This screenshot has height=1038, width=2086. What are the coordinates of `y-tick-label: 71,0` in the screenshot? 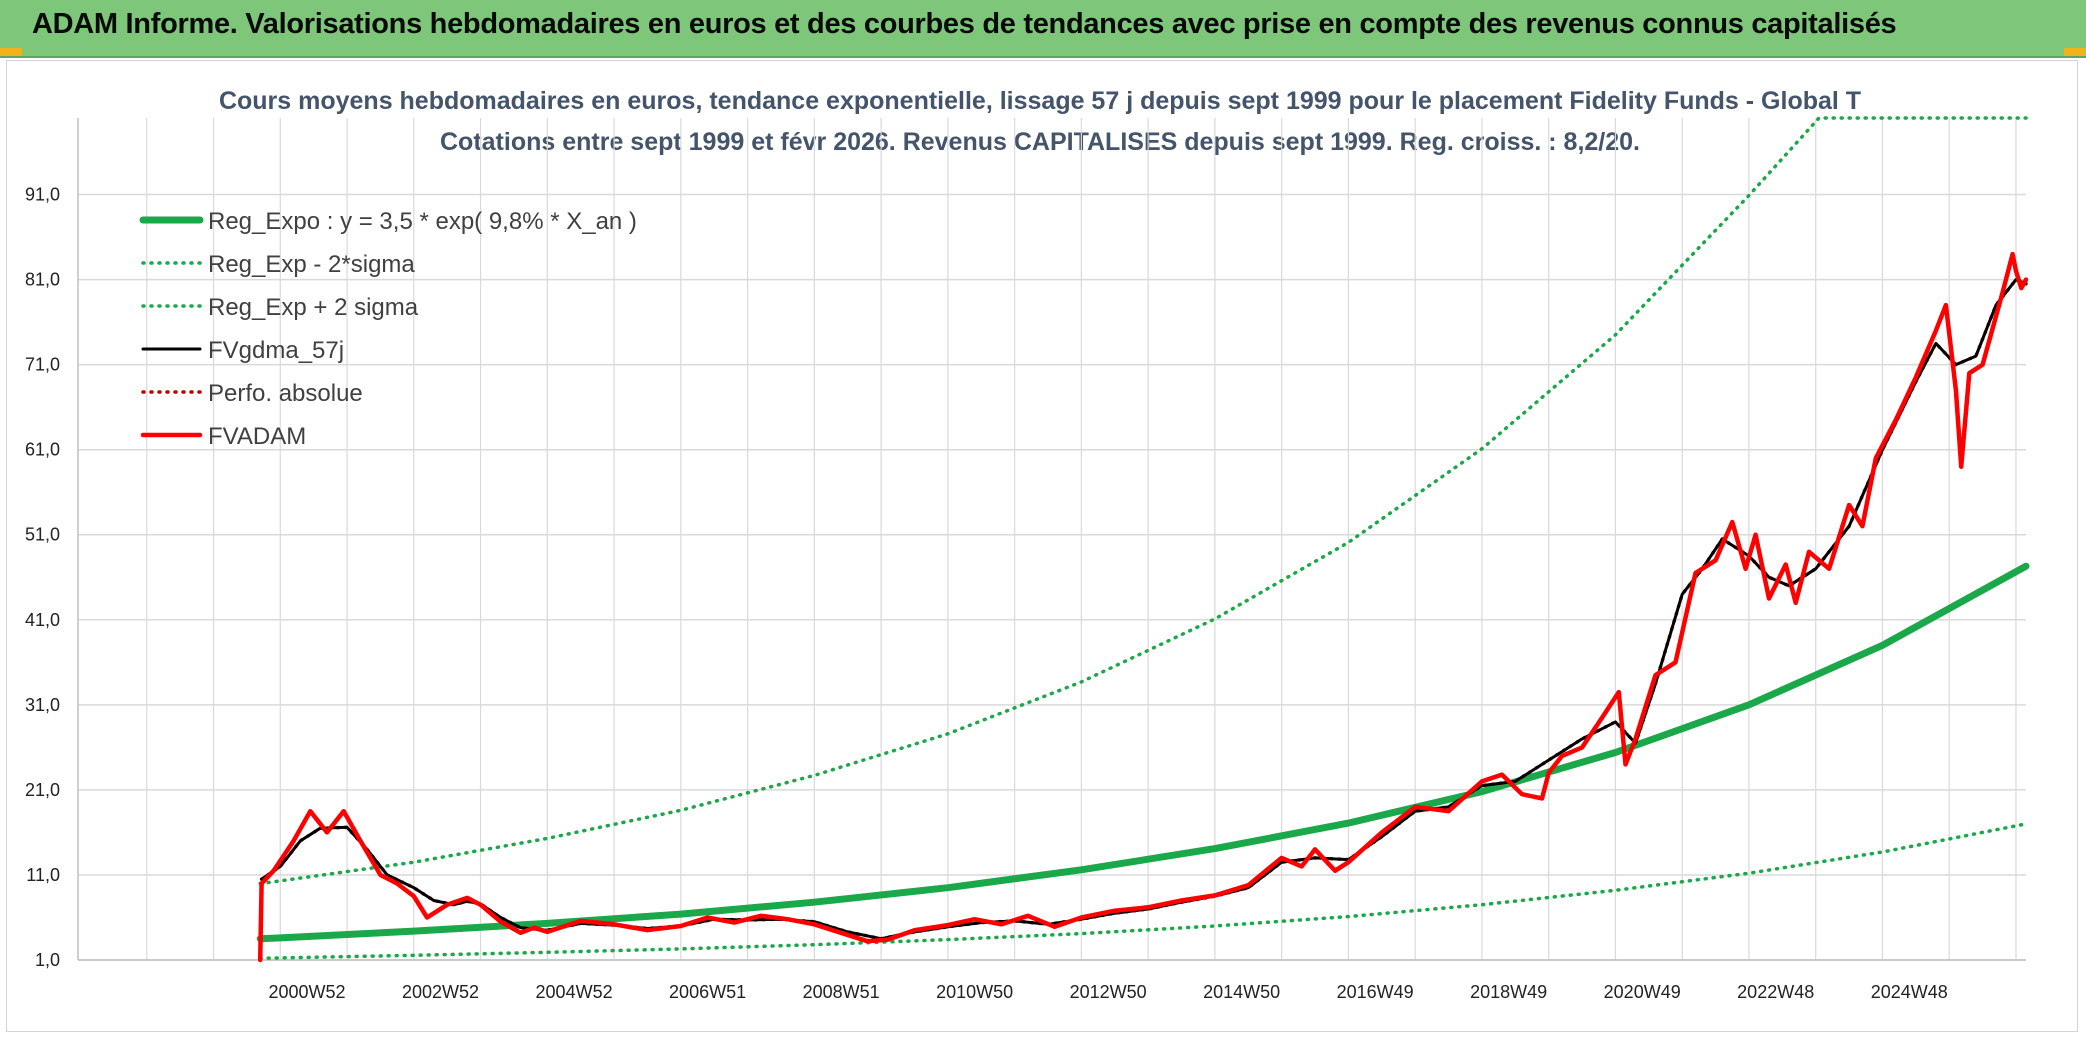 It's located at (42, 365).